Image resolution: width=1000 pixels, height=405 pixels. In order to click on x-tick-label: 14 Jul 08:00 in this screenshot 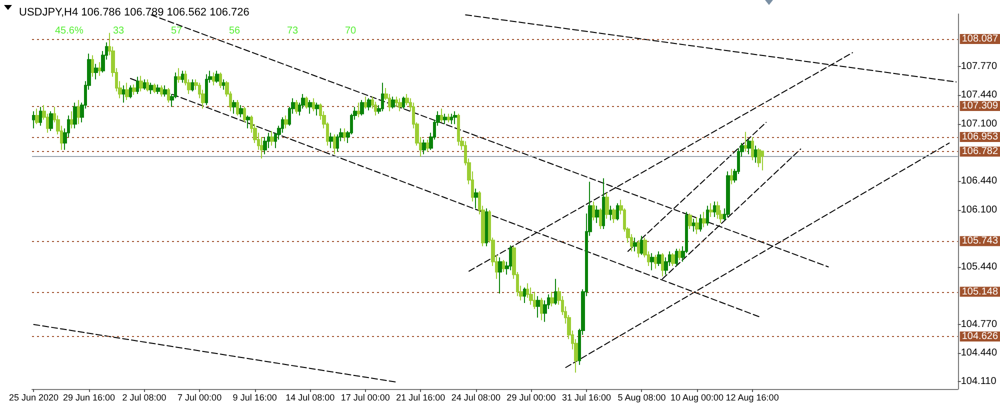, I will do `click(310, 397)`.